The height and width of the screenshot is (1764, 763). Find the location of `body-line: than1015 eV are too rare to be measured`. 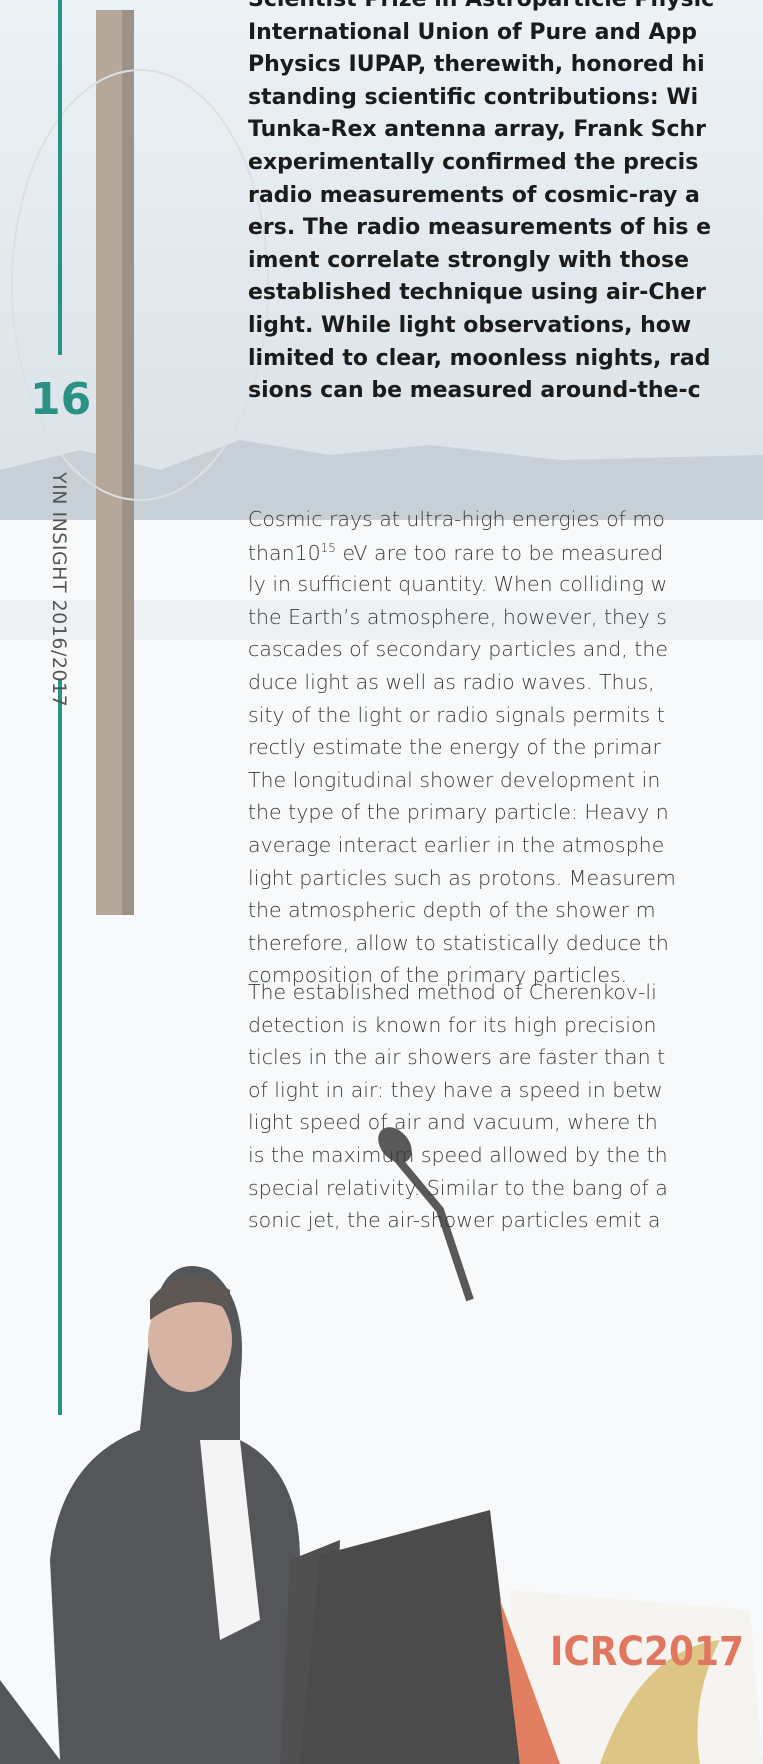

body-line: than1015 eV are too rare to be measured is located at coordinates (455, 553).